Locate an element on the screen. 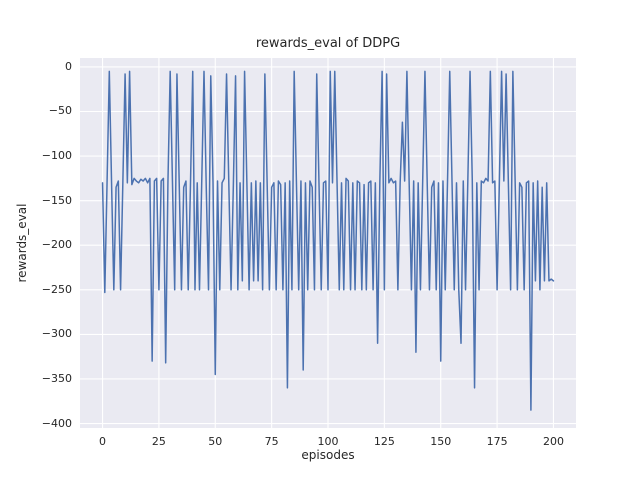 This screenshot has width=640, height=480. y-tick-label: −250 is located at coordinates (56, 289).